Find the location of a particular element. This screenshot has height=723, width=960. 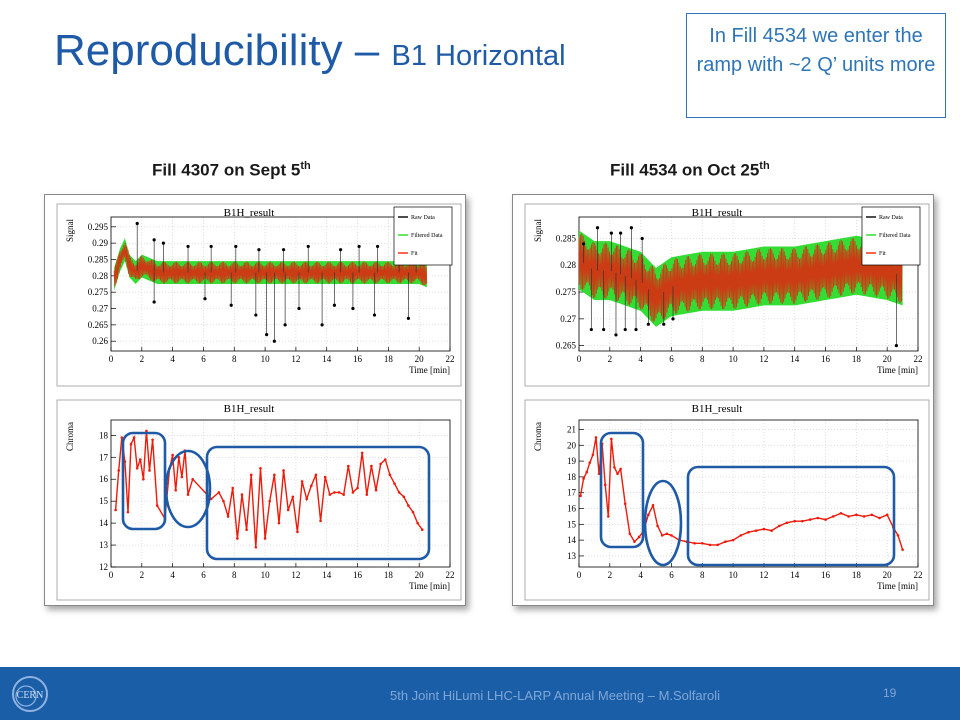

y-tick-label: 0.275 is located at coordinates (566, 292).